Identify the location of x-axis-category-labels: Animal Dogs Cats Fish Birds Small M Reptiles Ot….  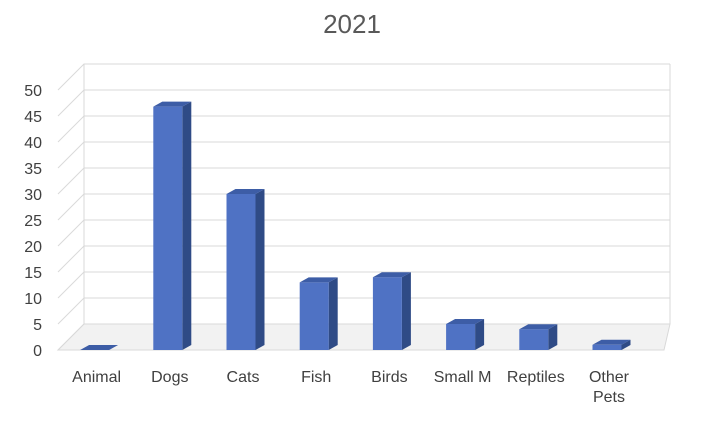
(351, 387).